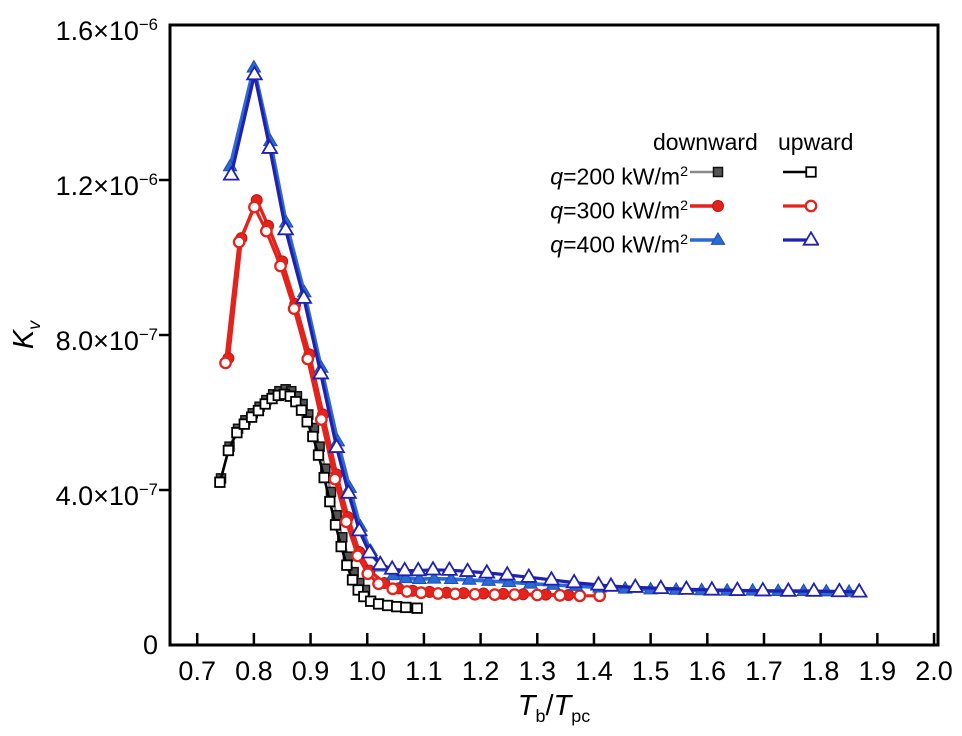 The width and height of the screenshot is (962, 736). What do you see at coordinates (106, 30) in the screenshot?
I see `y-tick-label-1.6×10−6: 1.6×10⁻⁶` at bounding box center [106, 30].